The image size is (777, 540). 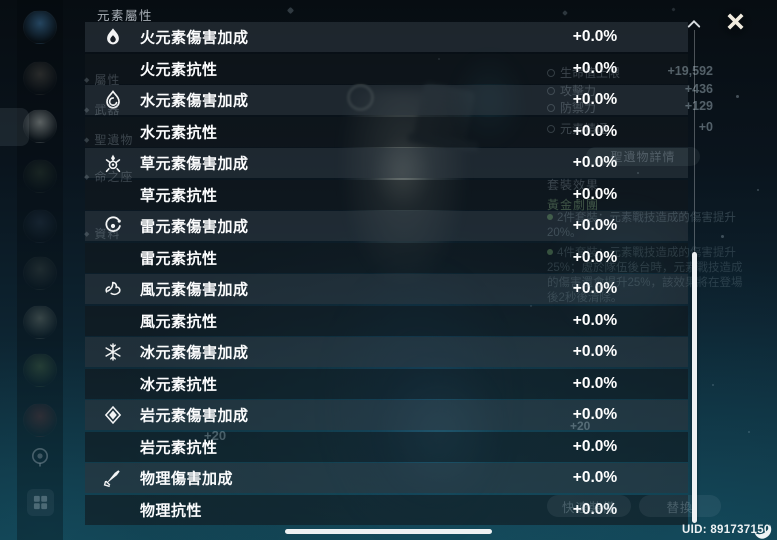 What do you see at coordinates (690, 71) in the screenshot?
I see `stat-value: +19,592` at bounding box center [690, 71].